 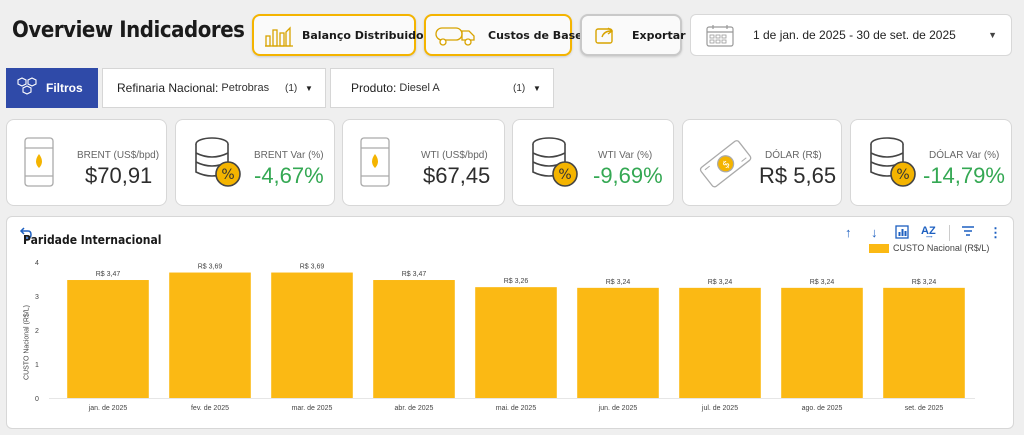 I want to click on x-tick-label: ago. de 2025, so click(x=822, y=408).